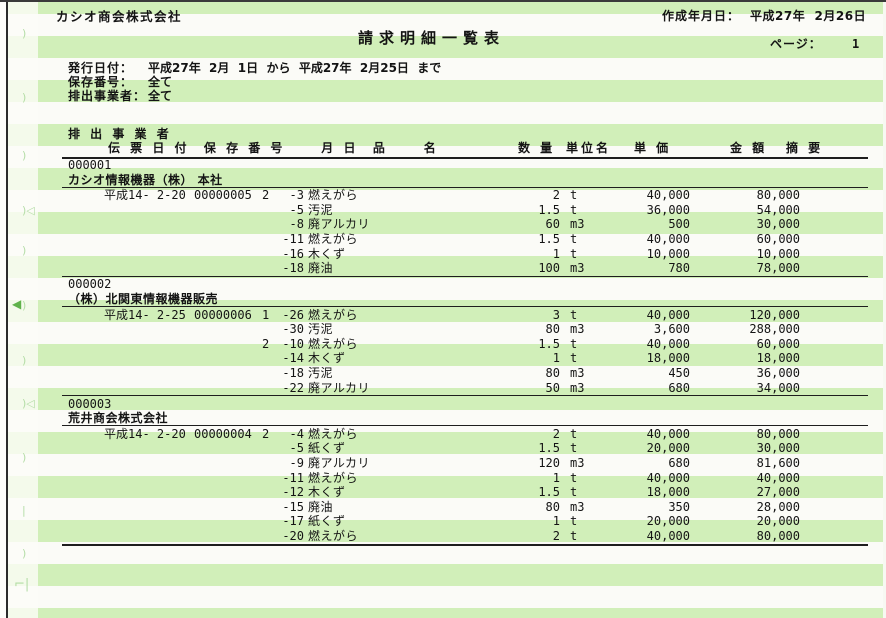 The width and height of the screenshot is (886, 618). What do you see at coordinates (296, 195) in the screenshot?
I see `row-day: -3` at bounding box center [296, 195].